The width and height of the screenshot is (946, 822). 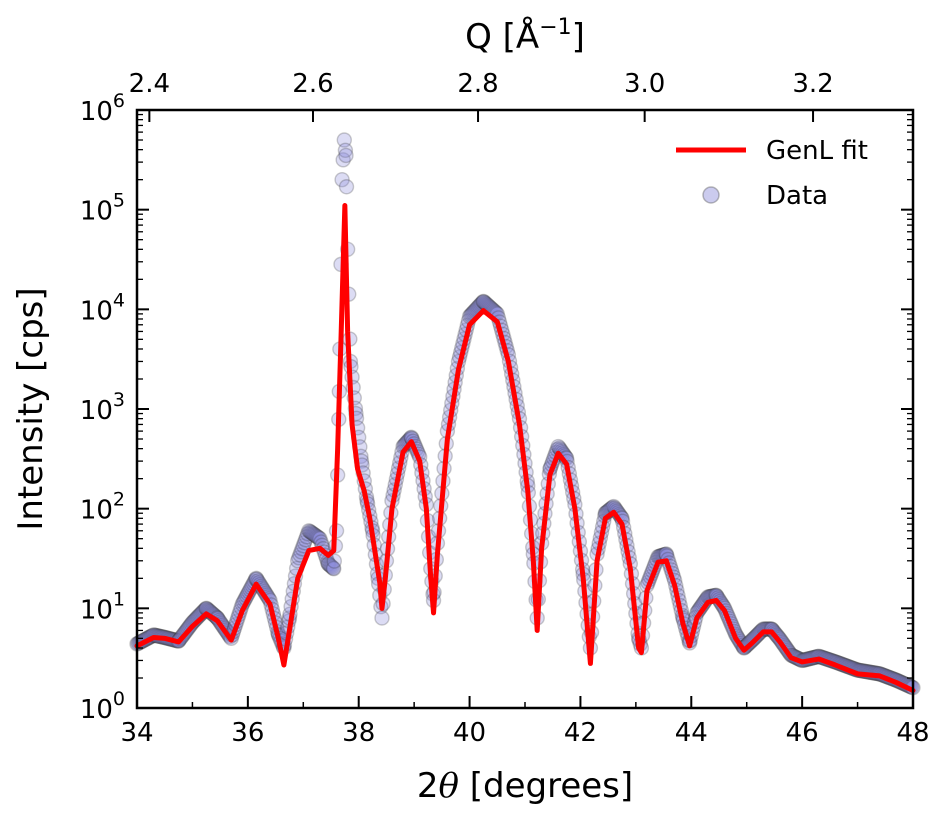 What do you see at coordinates (102, 208) in the screenshot?
I see `y-tick-label: 10⁵` at bounding box center [102, 208].